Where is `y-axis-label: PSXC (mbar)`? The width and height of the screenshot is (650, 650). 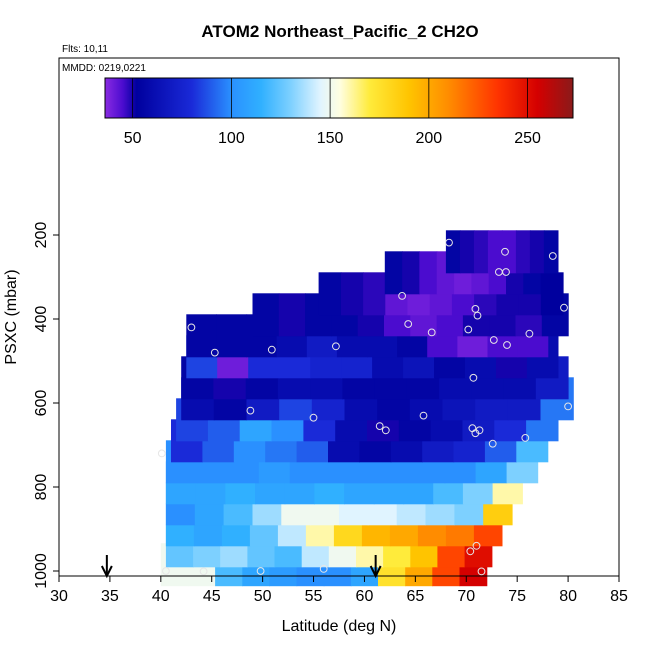 y-axis-label: PSXC (mbar) is located at coordinates (11, 316).